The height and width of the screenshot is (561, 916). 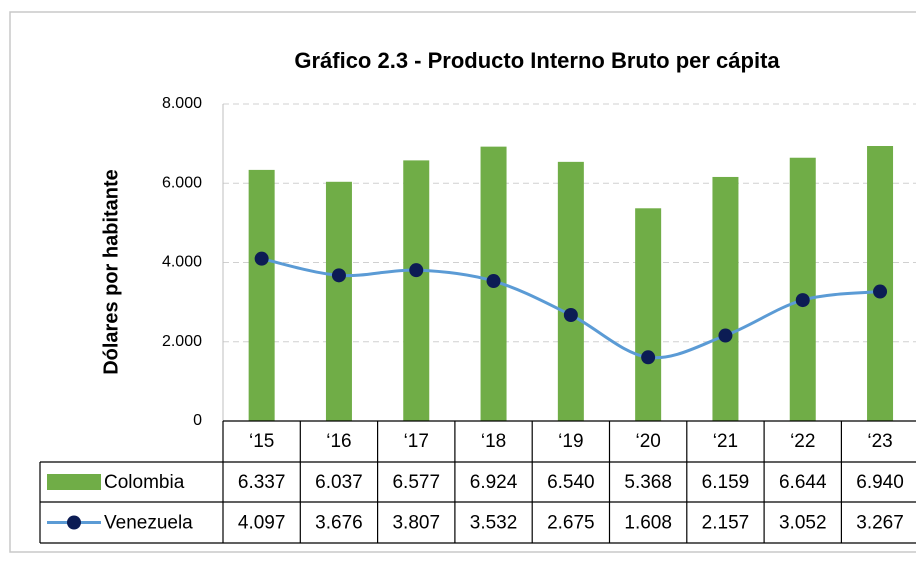 What do you see at coordinates (494, 523) in the screenshot?
I see `table-value: 3.532` at bounding box center [494, 523].